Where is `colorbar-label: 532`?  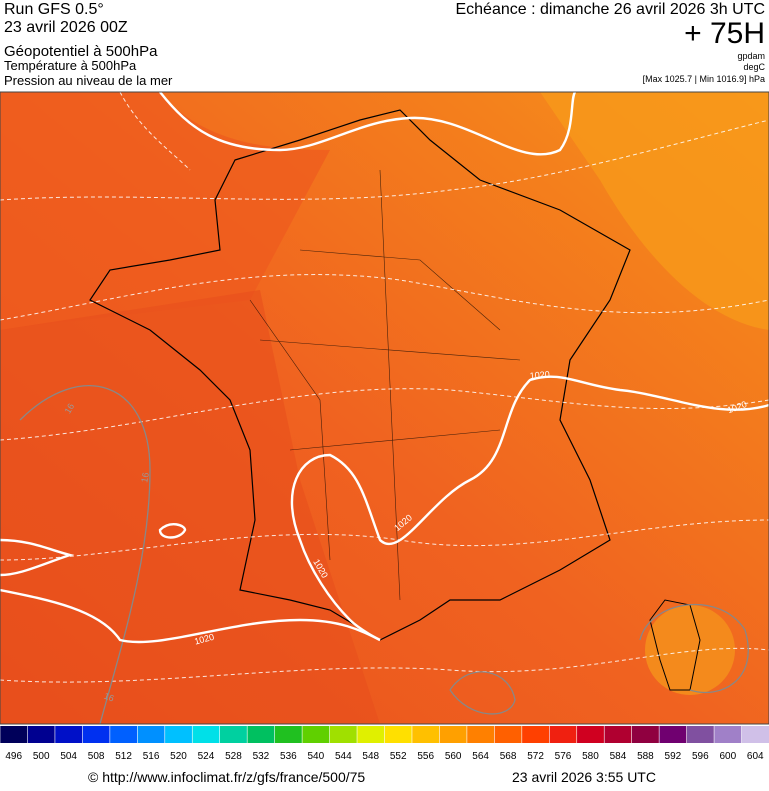 colorbar-label: 532 is located at coordinates (261, 756).